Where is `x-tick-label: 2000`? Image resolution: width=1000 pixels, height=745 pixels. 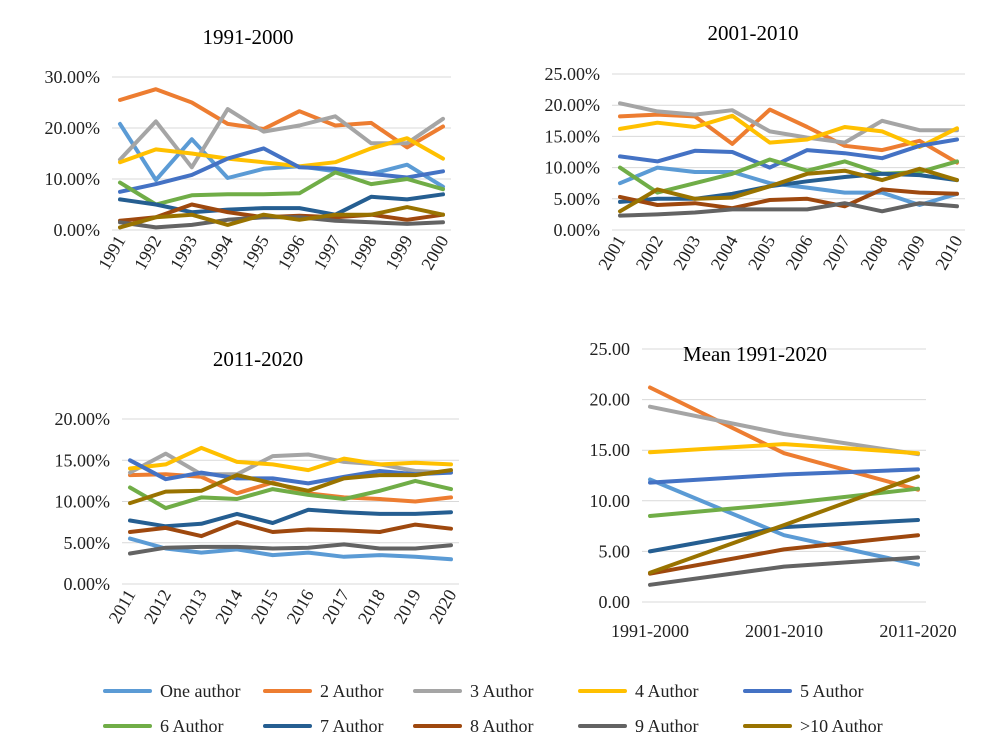 x-tick-label: 2000 is located at coordinates (434, 252).